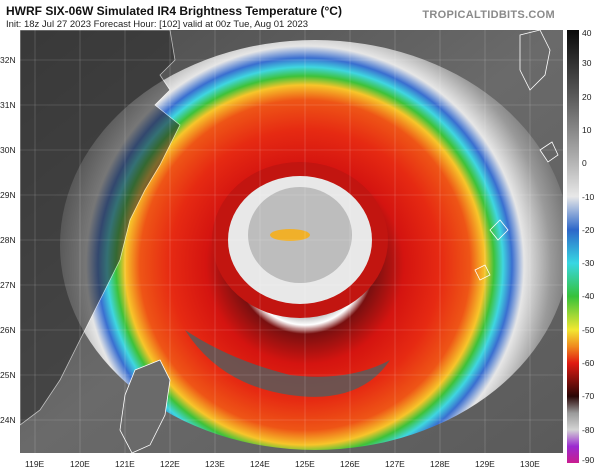 The width and height of the screenshot is (600, 475). Describe the element at coordinates (584, 163) in the screenshot. I see `colorbar-tick-label: 0` at that location.